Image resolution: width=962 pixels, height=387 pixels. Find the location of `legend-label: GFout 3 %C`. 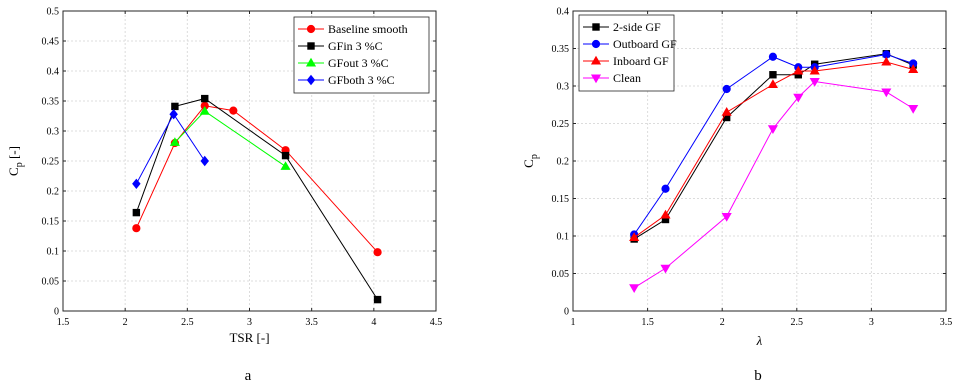

legend-label: GFout 3 %C is located at coordinates (358, 63).